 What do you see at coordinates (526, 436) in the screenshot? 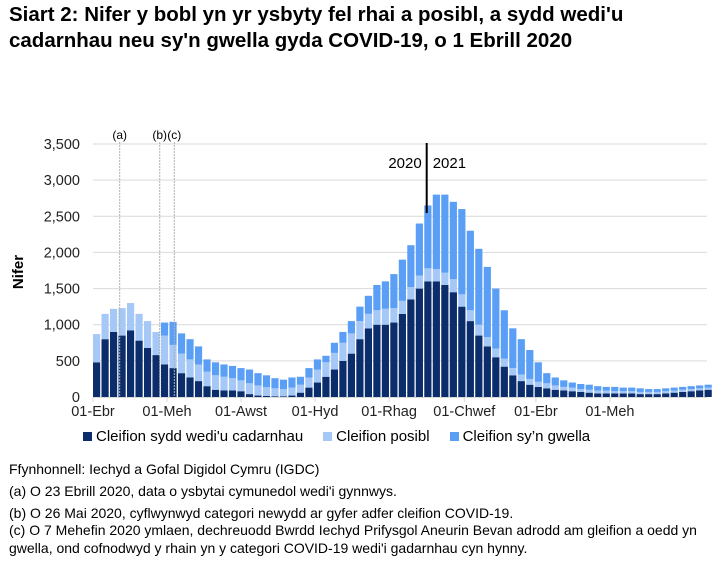
I see `legend-label: Cleifion sy’n gwella` at bounding box center [526, 436].